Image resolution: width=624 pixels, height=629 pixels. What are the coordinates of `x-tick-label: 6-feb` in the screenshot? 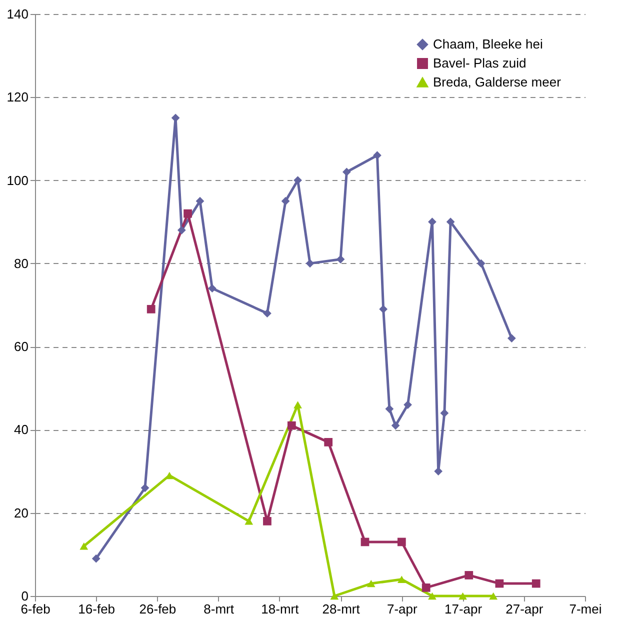 It's located at (35, 609).